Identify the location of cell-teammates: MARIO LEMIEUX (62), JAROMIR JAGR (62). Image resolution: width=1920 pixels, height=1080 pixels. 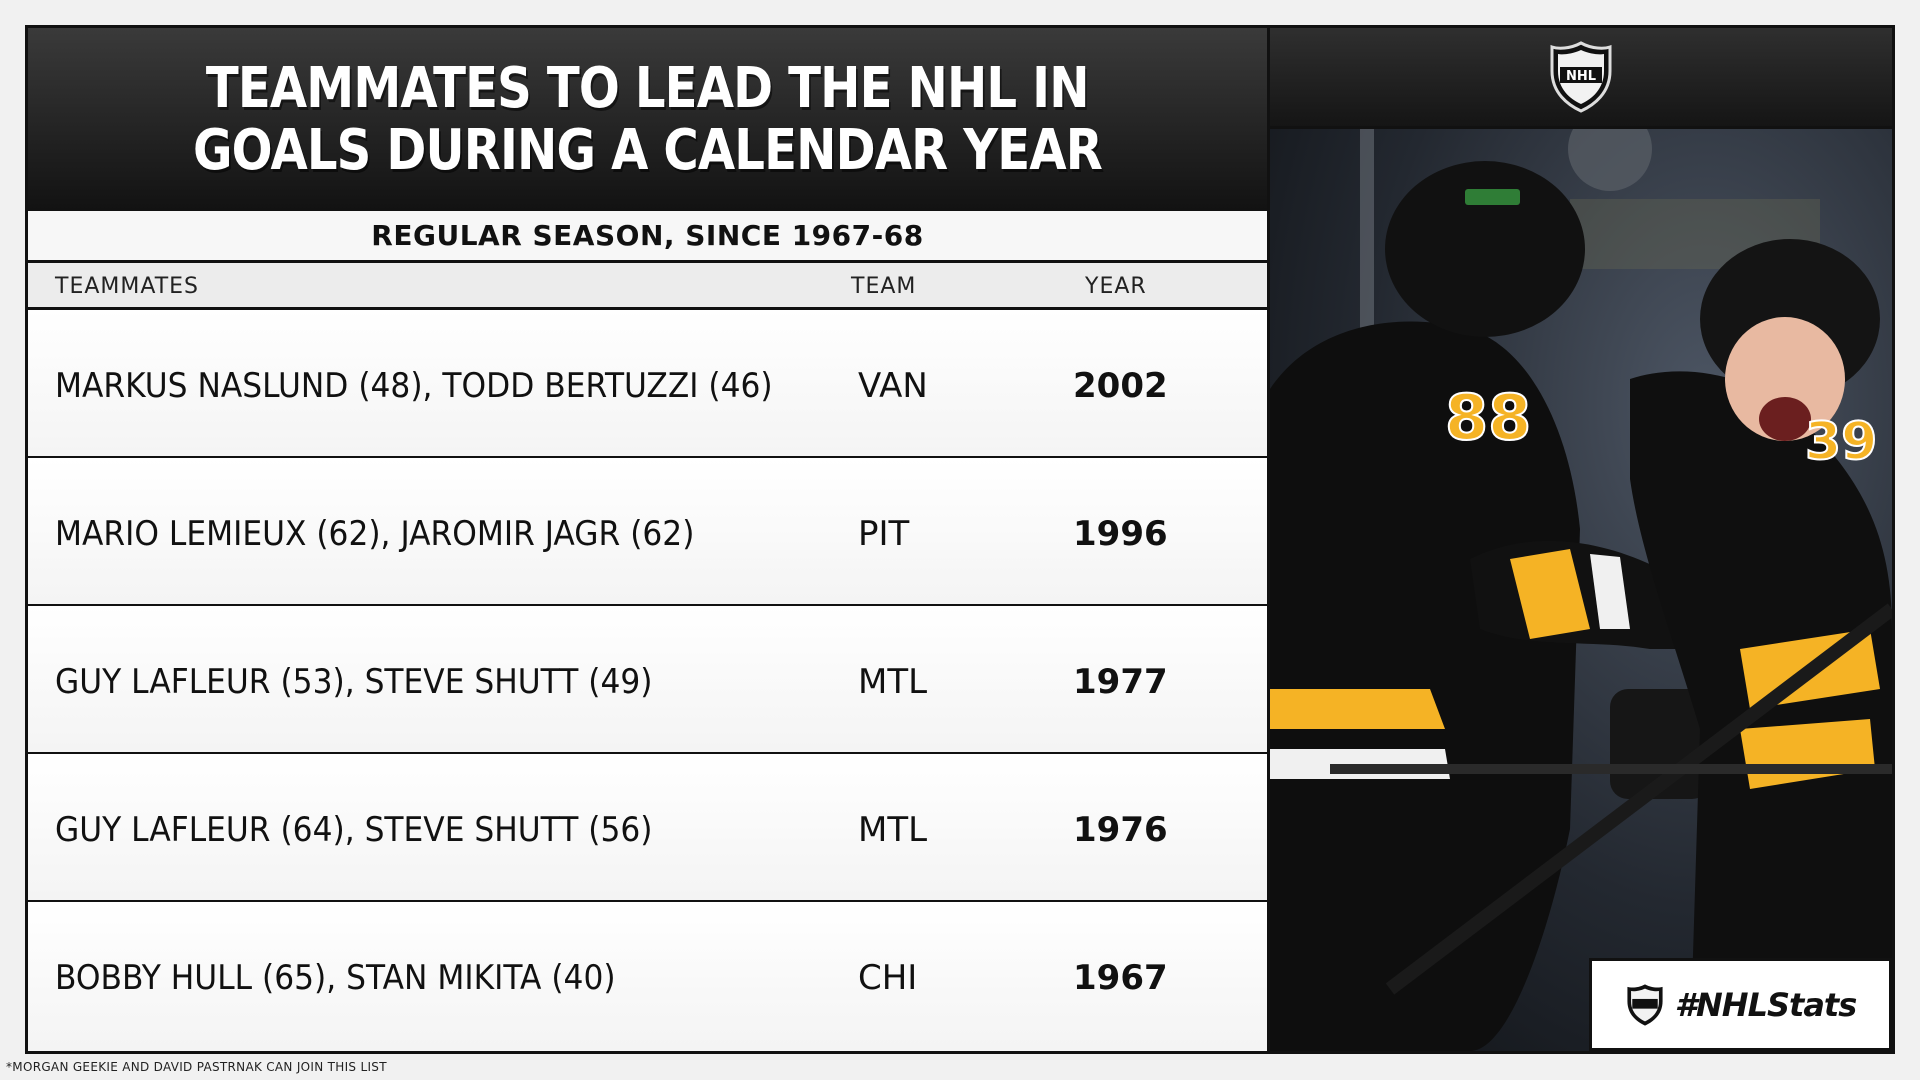
(375, 534).